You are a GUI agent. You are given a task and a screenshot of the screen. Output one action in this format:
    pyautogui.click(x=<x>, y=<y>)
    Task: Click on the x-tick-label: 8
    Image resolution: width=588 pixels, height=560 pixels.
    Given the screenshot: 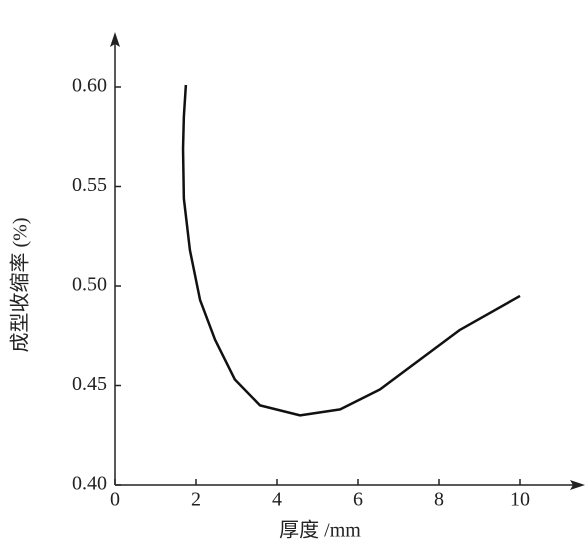 What is the action you would take?
    pyautogui.click(x=439, y=500)
    